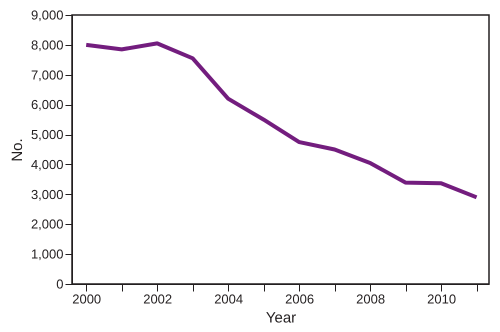  Describe the element at coordinates (47, 134) in the screenshot. I see `y-tick-label: 5,000` at that location.